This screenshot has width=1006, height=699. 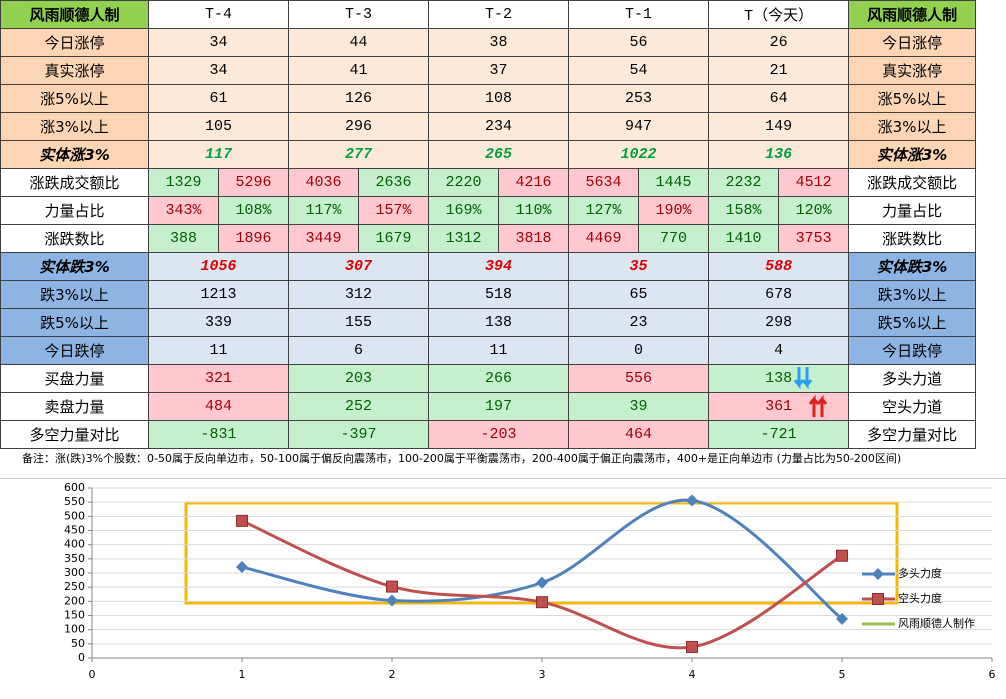 I want to click on row: 涨5%以上 61 126 108 253 64 涨5%以上, so click(x=488, y=98).